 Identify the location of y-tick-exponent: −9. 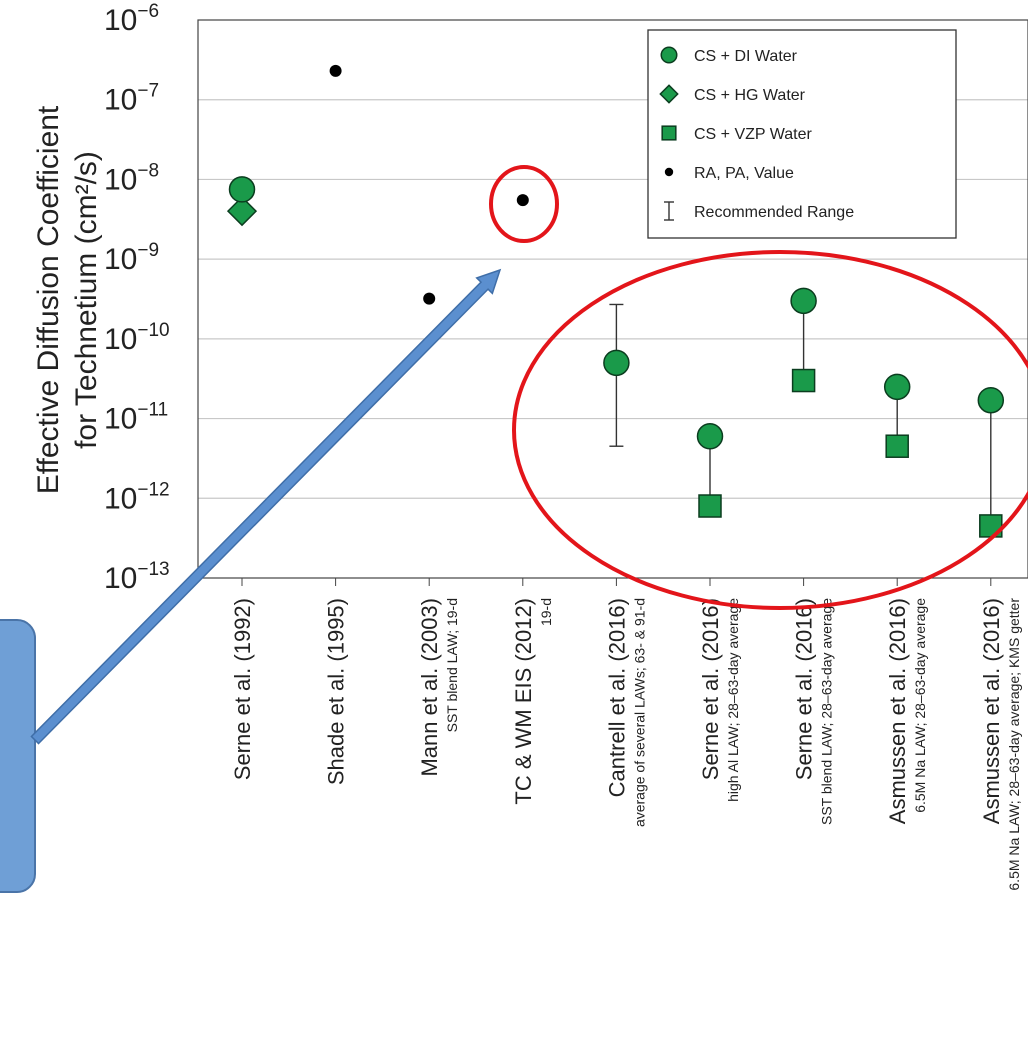
(148, 250).